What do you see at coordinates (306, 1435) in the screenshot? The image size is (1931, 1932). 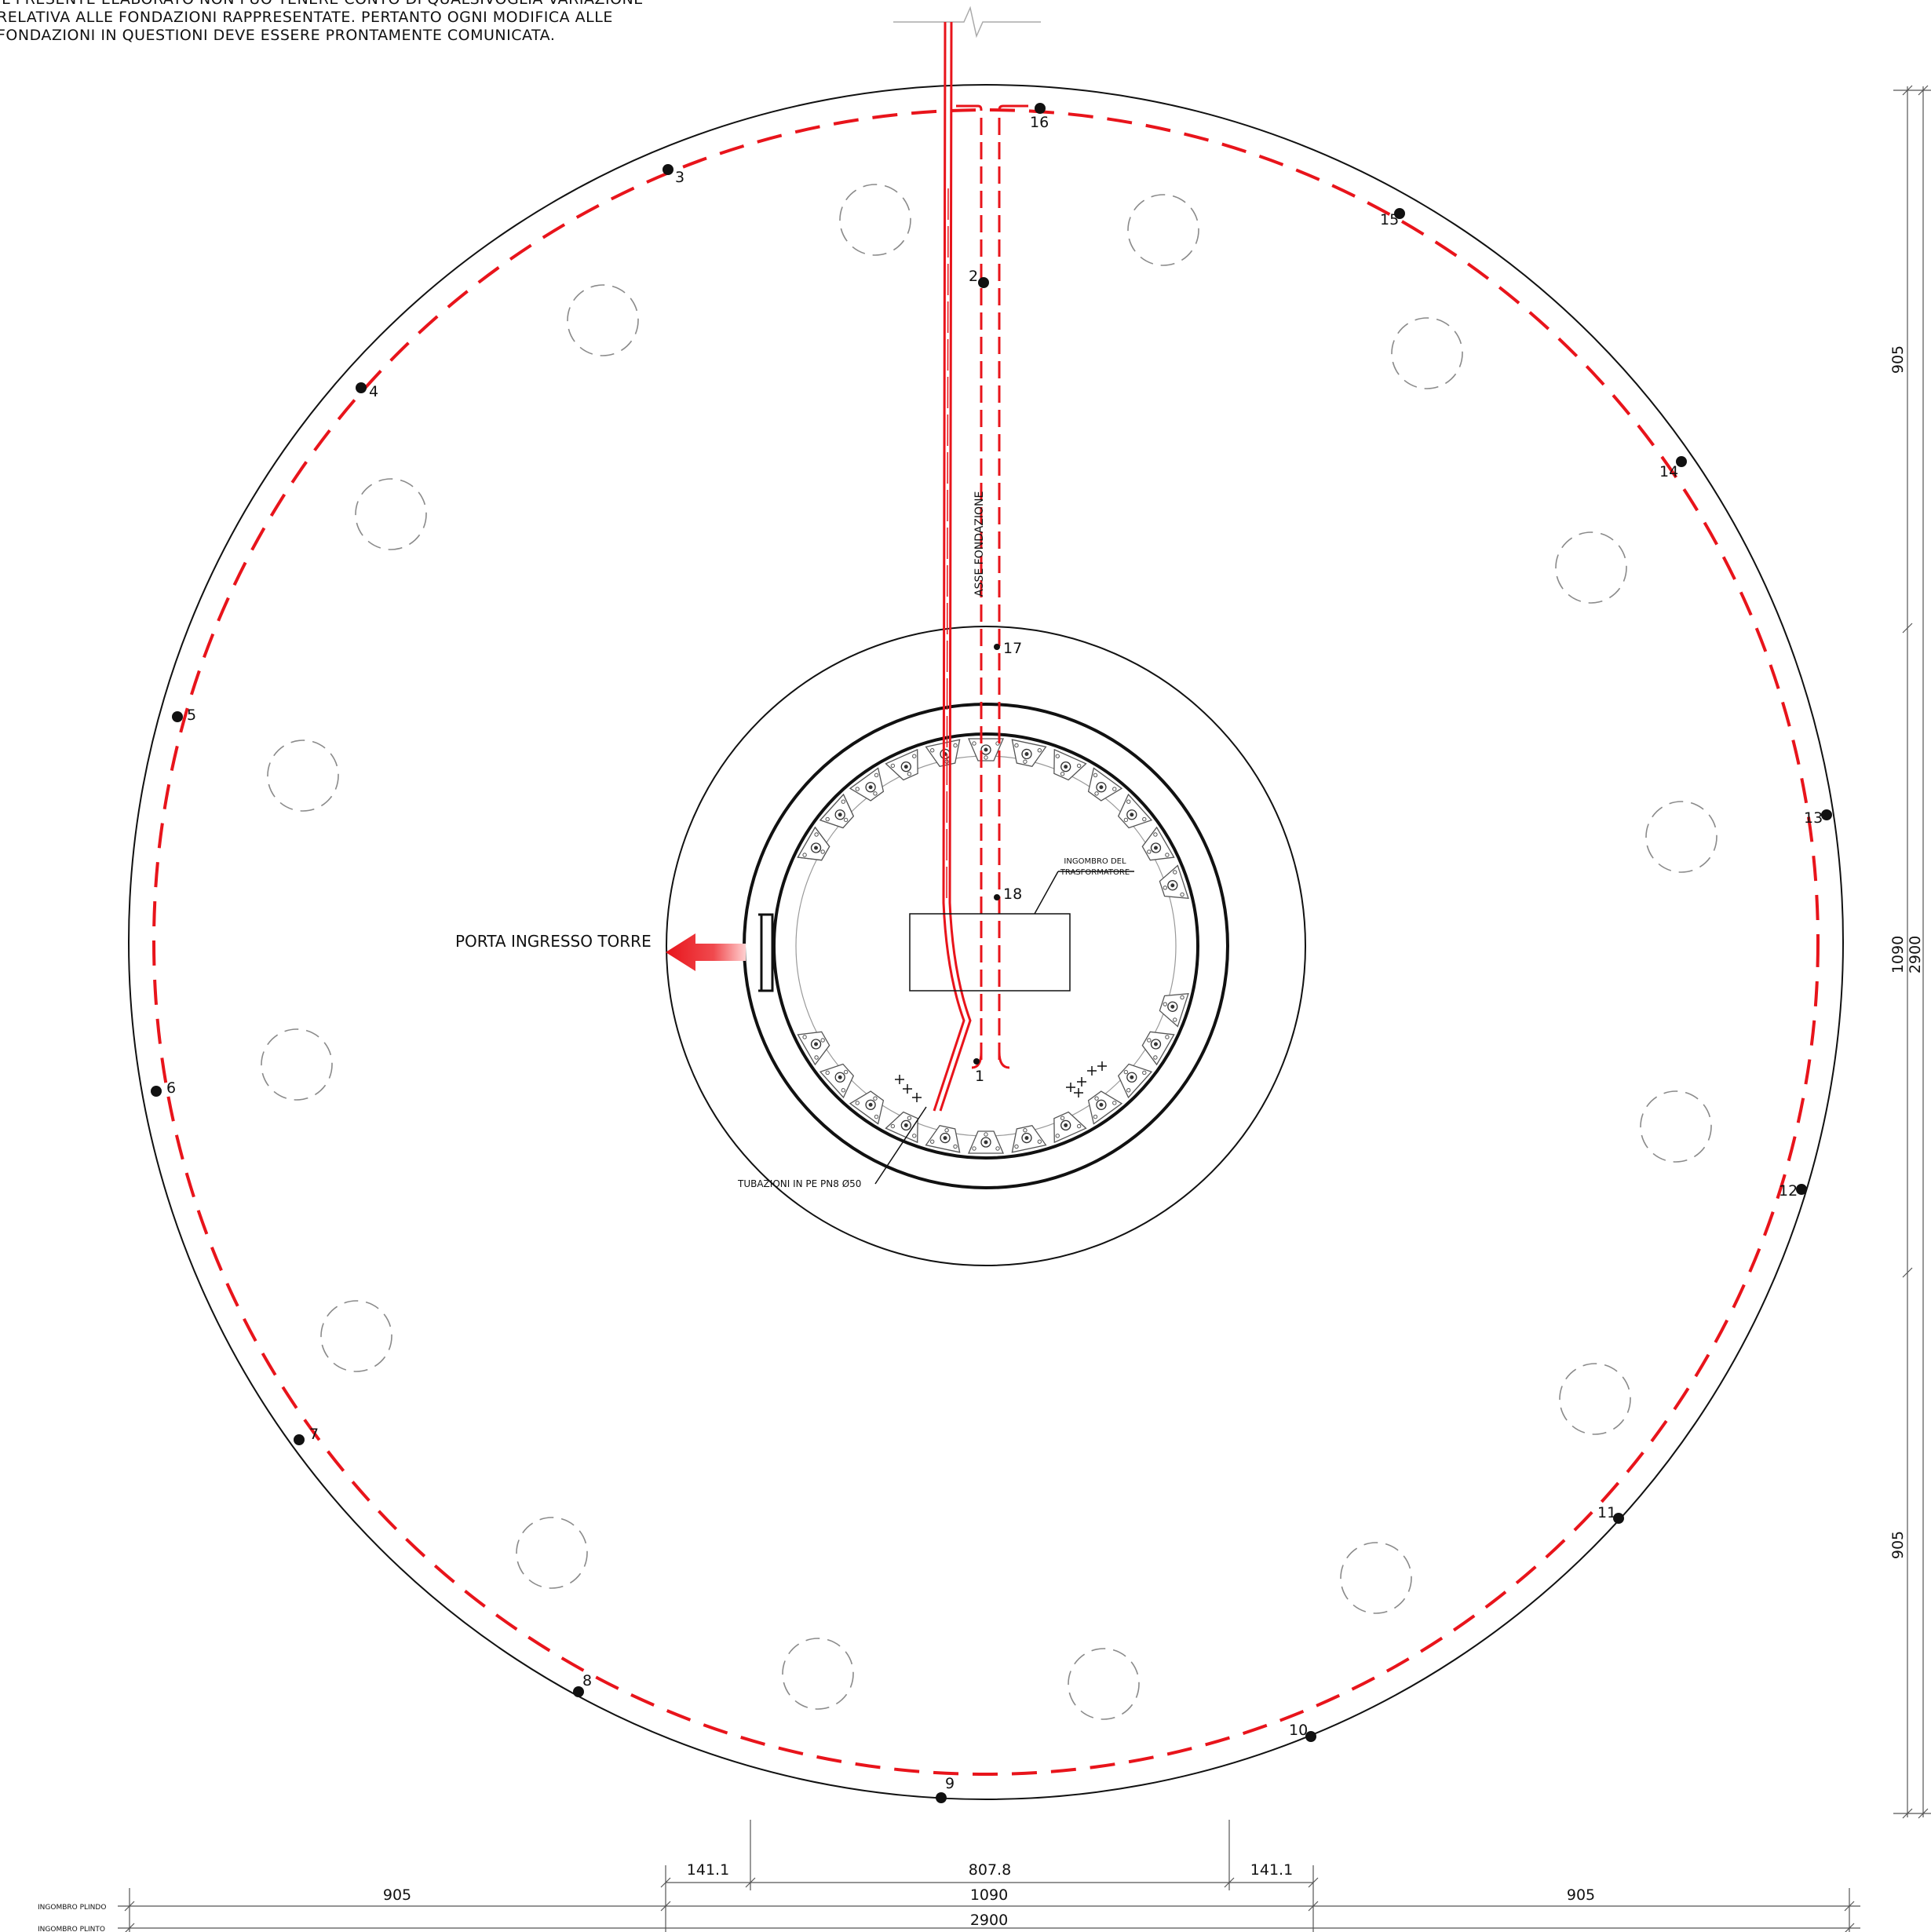 I see `grounding-point-7: 7` at bounding box center [306, 1435].